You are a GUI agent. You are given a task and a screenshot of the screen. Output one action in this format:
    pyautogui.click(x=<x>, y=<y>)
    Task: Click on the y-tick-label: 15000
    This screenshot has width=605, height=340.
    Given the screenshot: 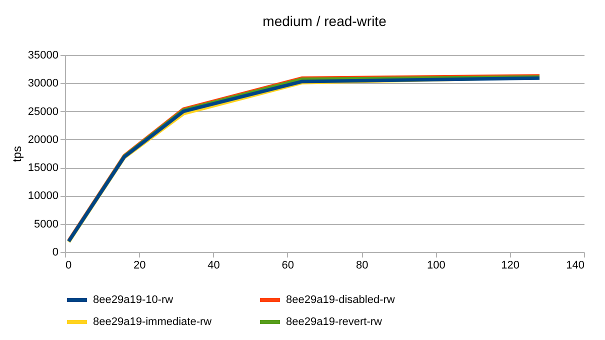 What is the action you would take?
    pyautogui.click(x=43, y=168)
    